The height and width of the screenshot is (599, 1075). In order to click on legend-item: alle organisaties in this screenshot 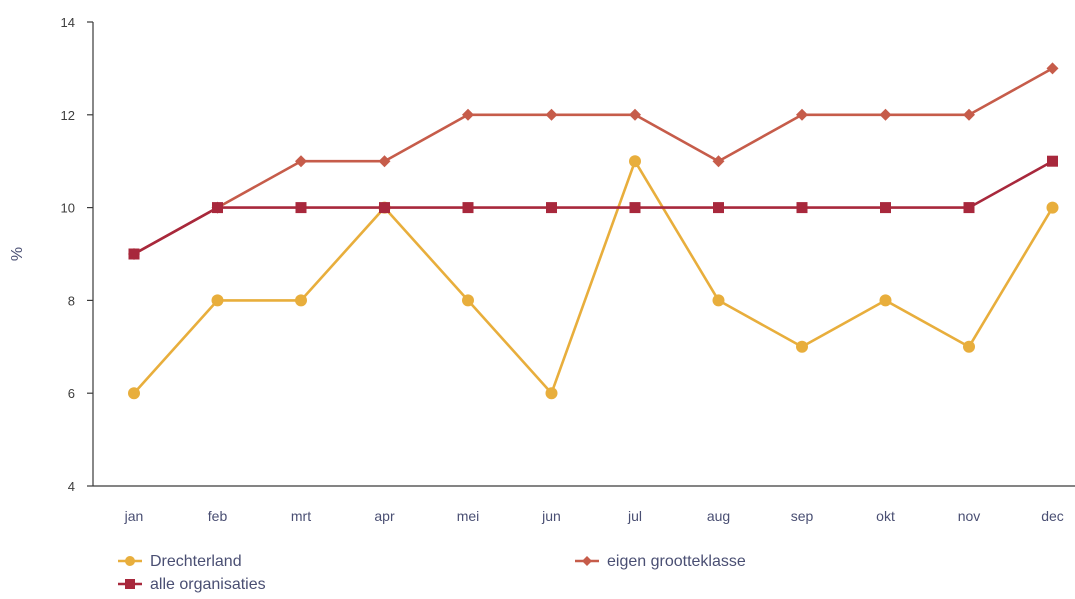, I will do `click(192, 584)`.